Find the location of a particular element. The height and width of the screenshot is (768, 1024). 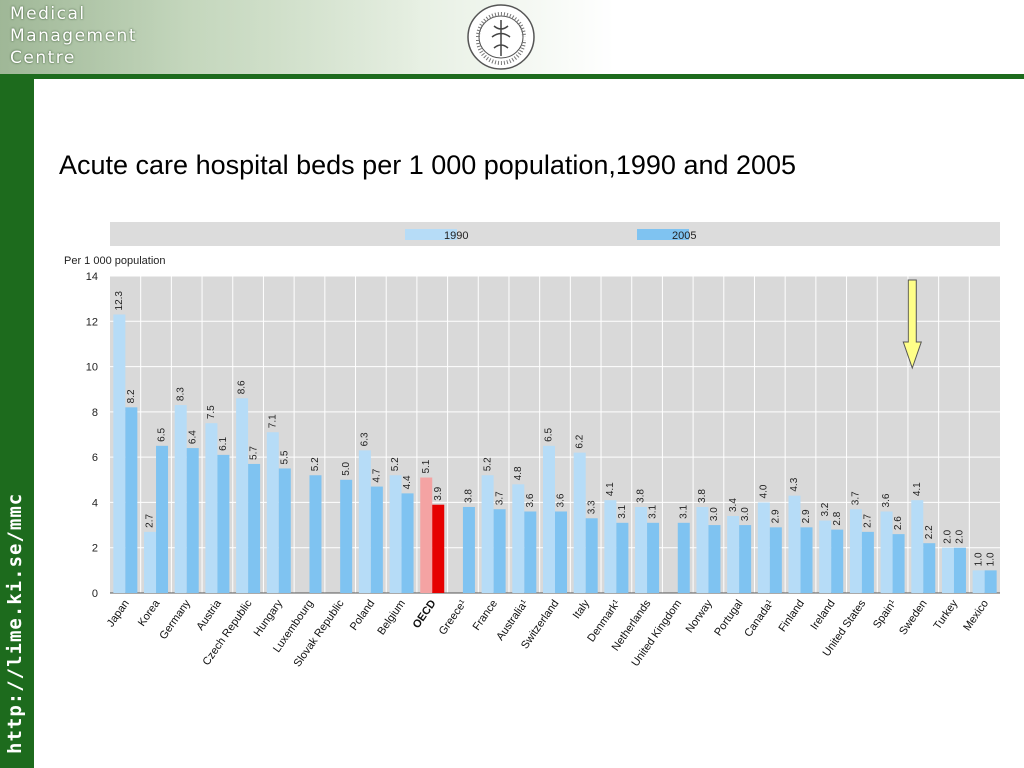

x-tick-label: Sweden is located at coordinates (913, 617).